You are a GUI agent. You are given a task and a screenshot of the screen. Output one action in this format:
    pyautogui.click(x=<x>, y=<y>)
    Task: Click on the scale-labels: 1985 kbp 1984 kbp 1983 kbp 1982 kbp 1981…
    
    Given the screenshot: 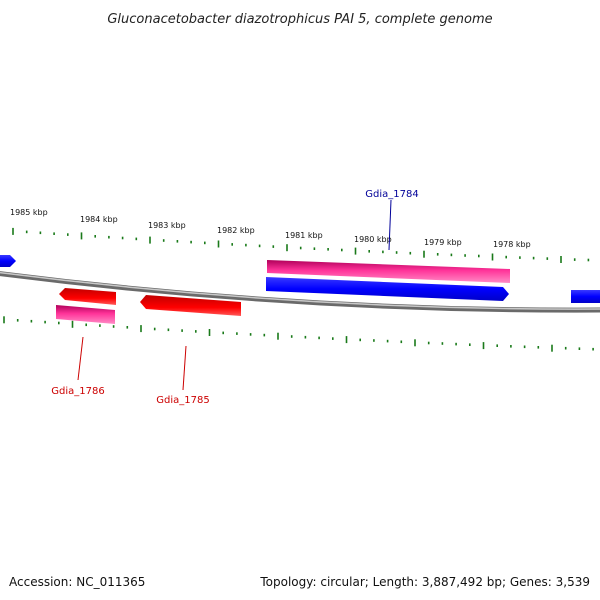 What is the action you would take?
    pyautogui.click(x=270, y=228)
    